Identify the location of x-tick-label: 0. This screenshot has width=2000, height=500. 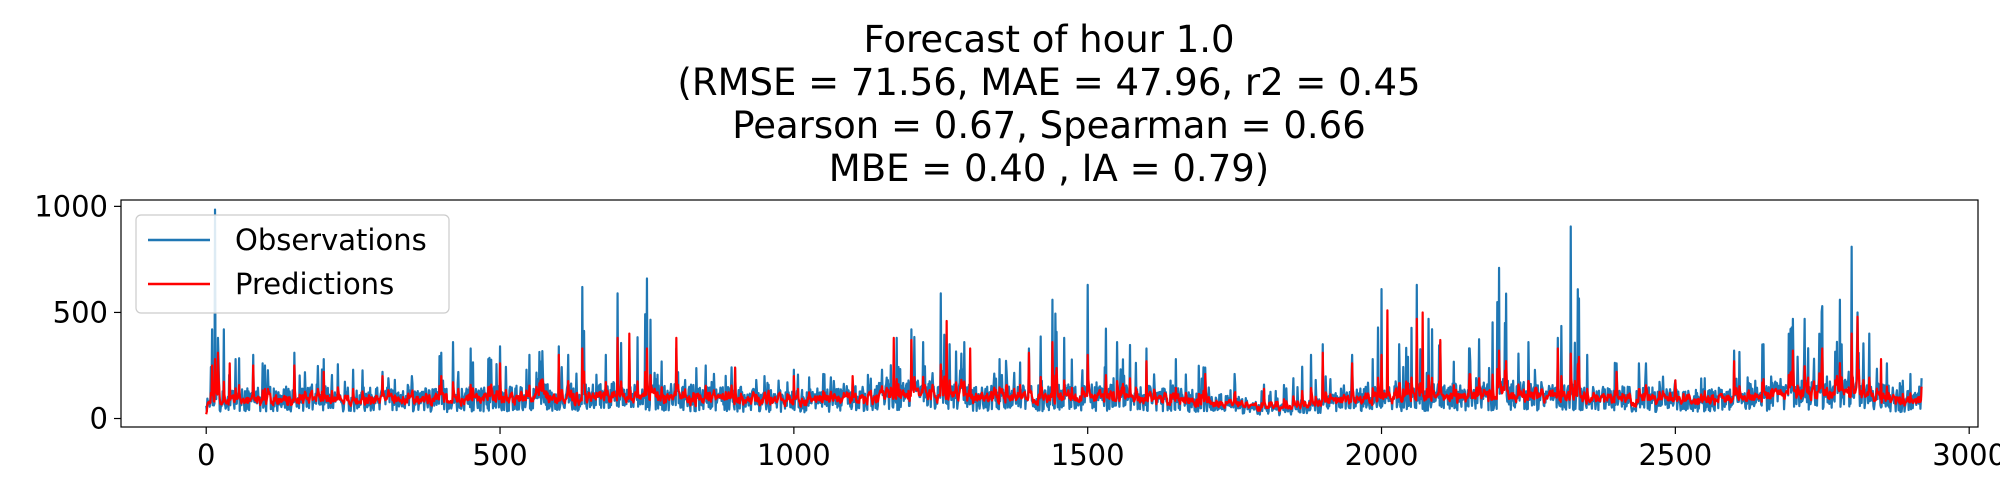
(206, 455).